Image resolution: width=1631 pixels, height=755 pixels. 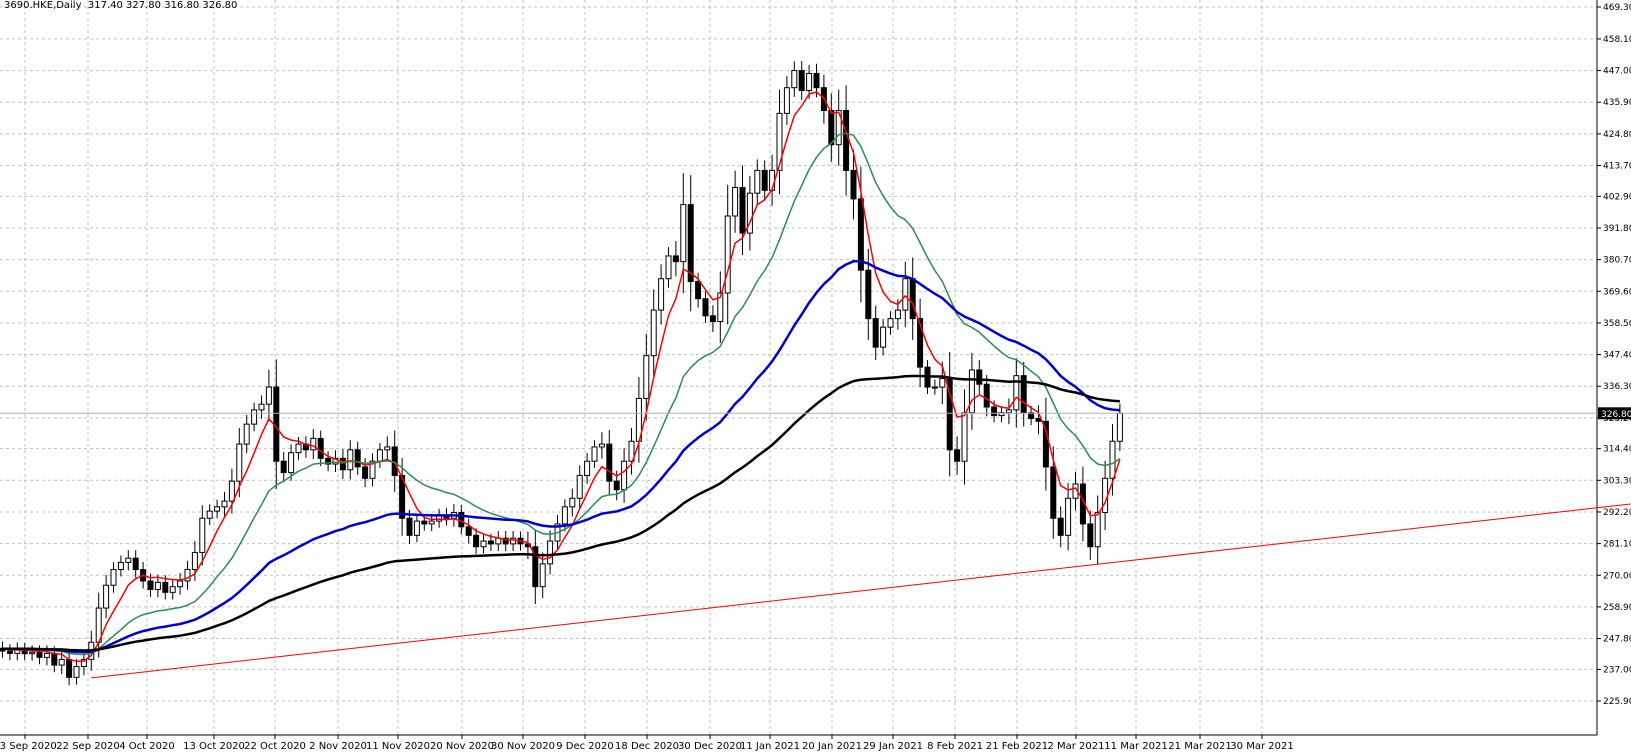 I want to click on current-price-label: 326.80, so click(x=1616, y=415).